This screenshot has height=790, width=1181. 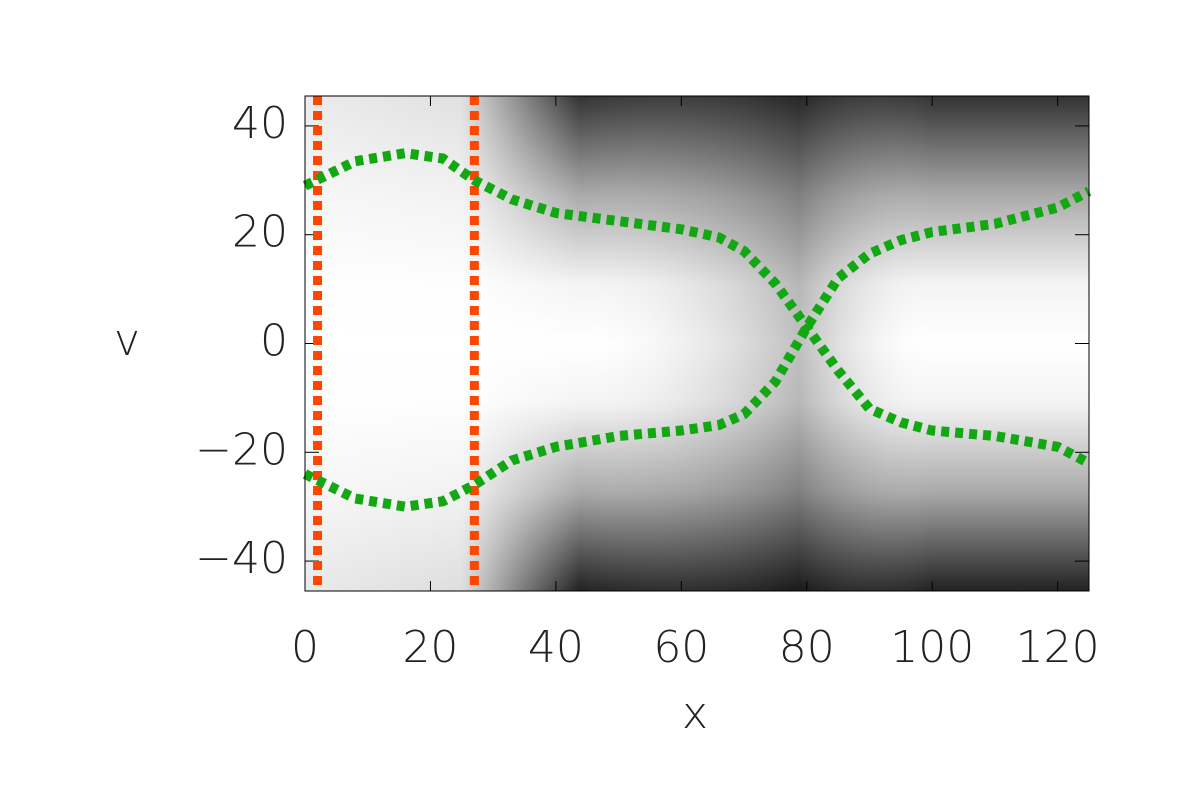 What do you see at coordinates (305, 647) in the screenshot?
I see `x-tick-label: 0` at bounding box center [305, 647].